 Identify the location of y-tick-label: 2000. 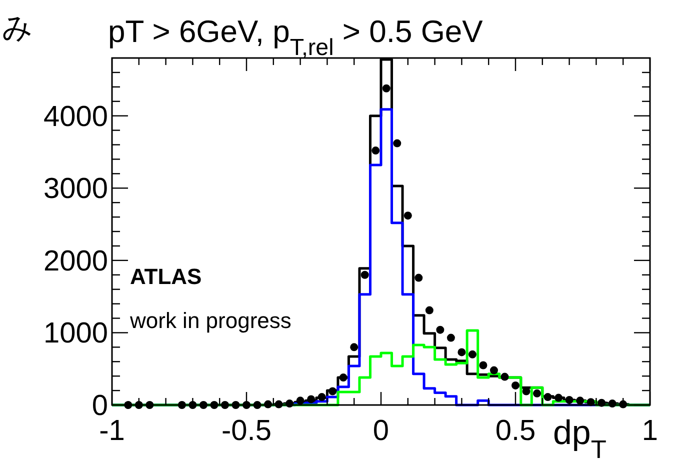
(75, 261).